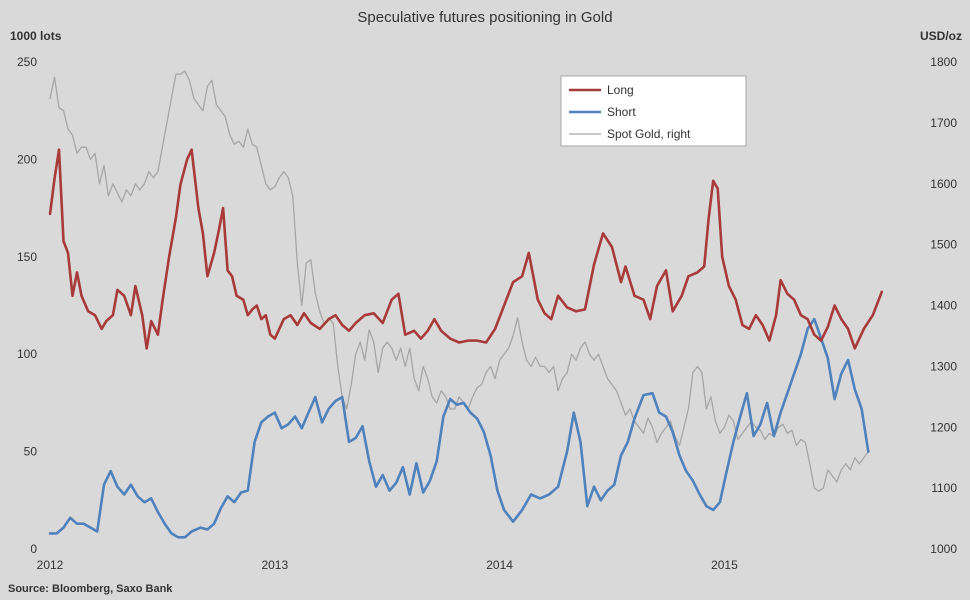  Describe the element at coordinates (484, 17) in the screenshot. I see `chart-title: Speculative futures positioning in Gold` at that location.